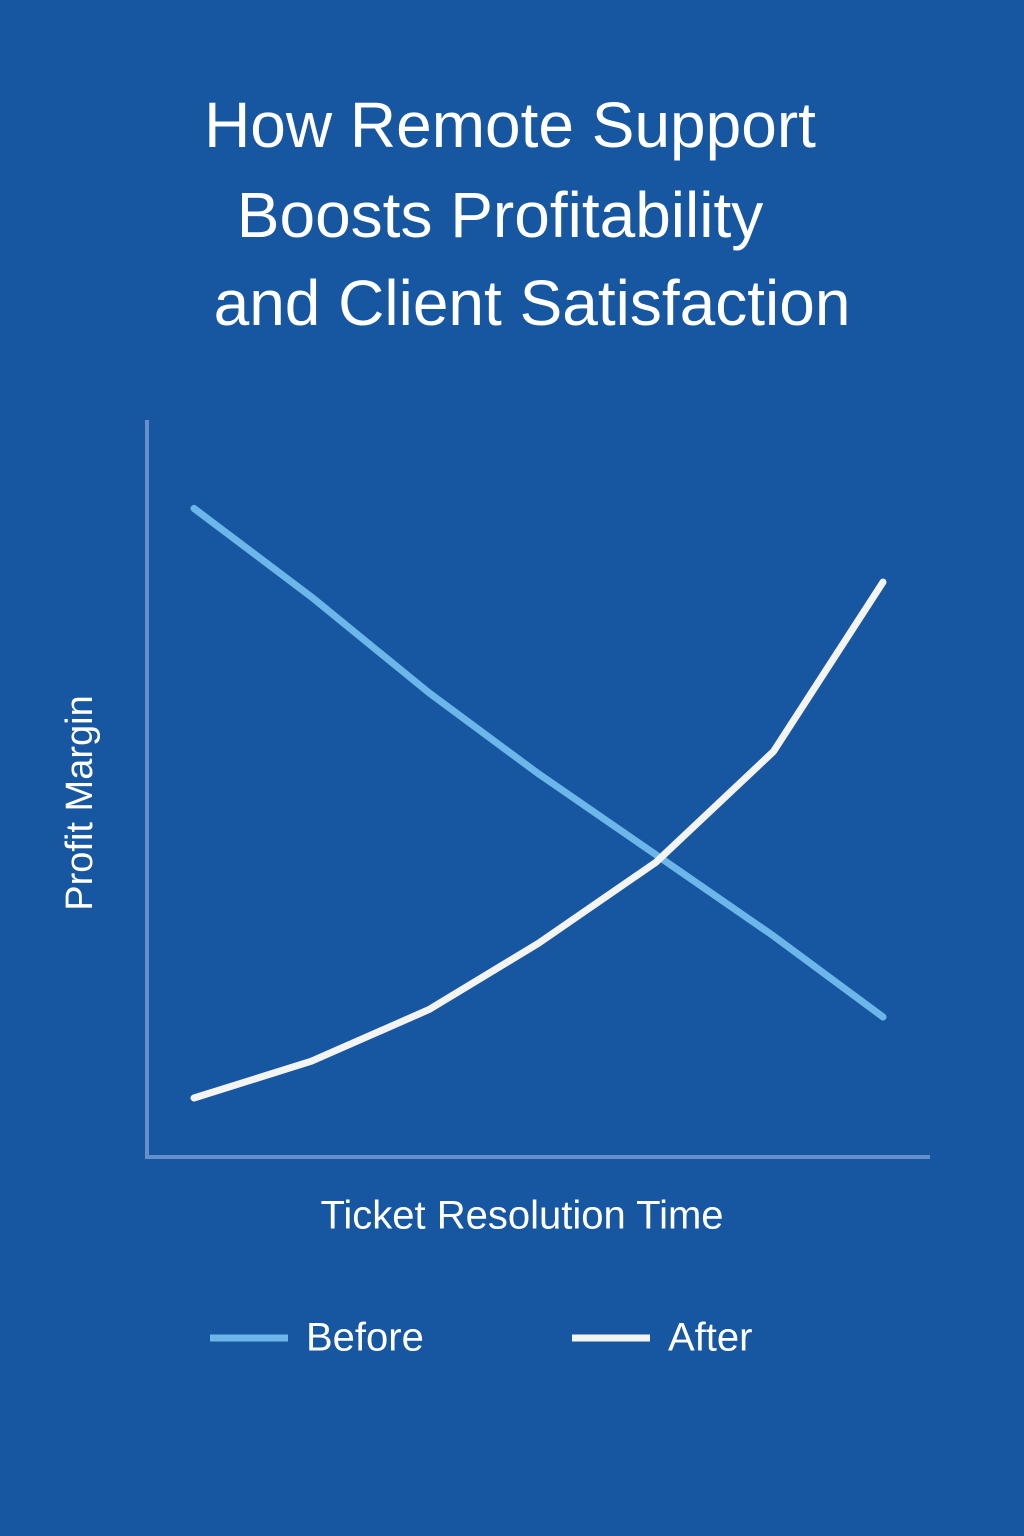 Image resolution: width=1024 pixels, height=1536 pixels. I want to click on legend-label: After, so click(710, 1338).